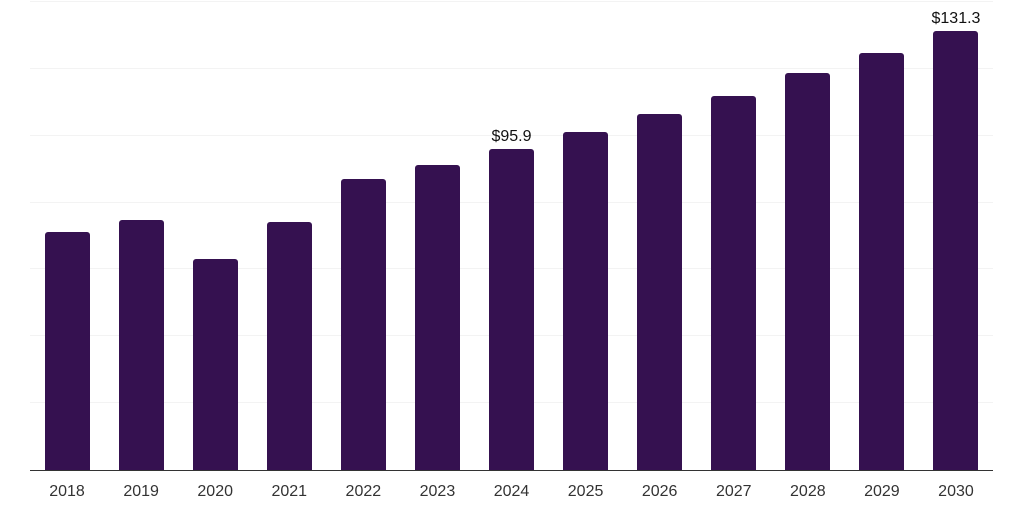 Image resolution: width=1024 pixels, height=512 pixels. What do you see at coordinates (734, 282) in the screenshot?
I see `bar-2027` at bounding box center [734, 282].